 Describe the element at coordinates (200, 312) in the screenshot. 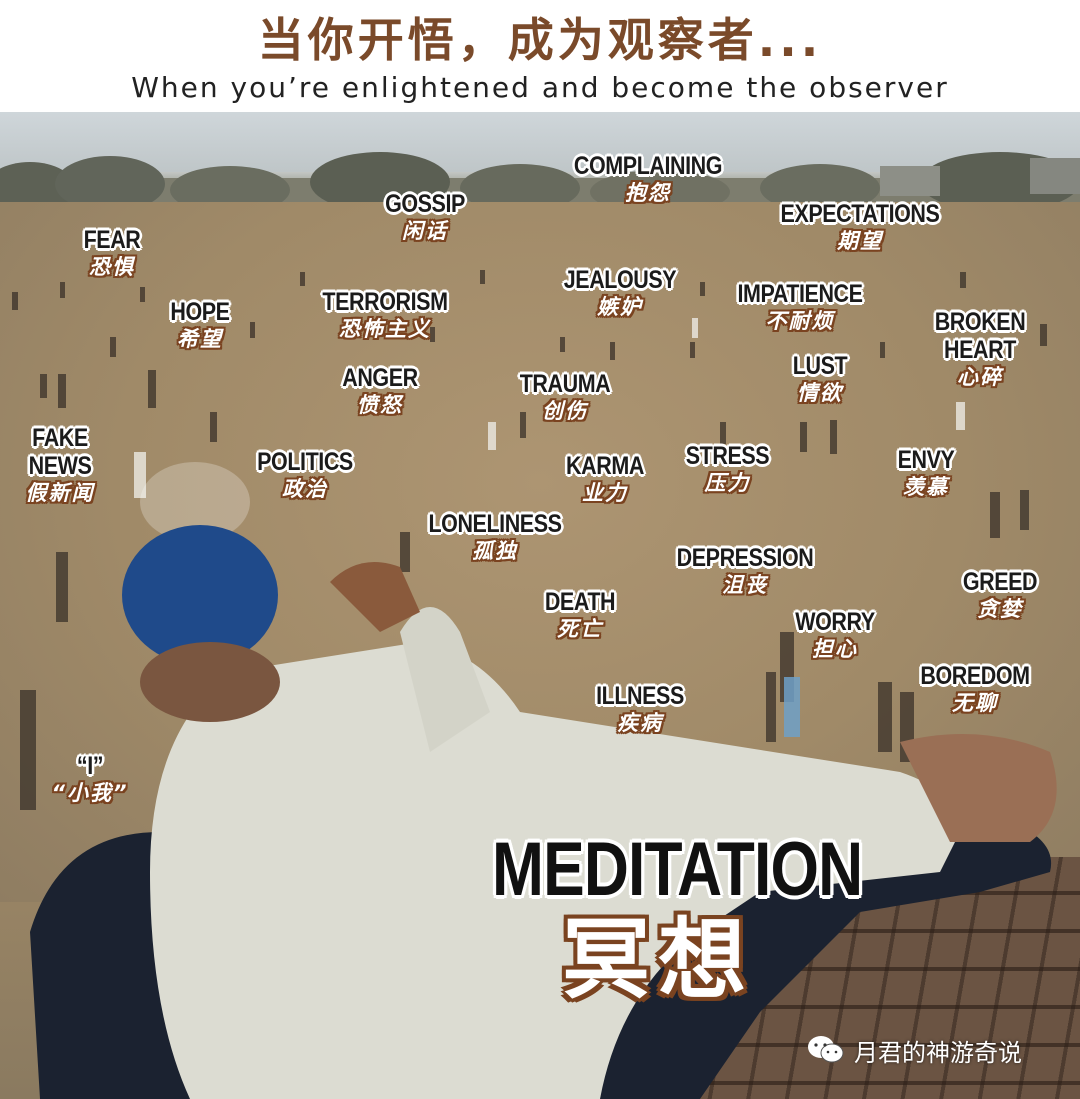

I see `label-en: HOPE` at that location.